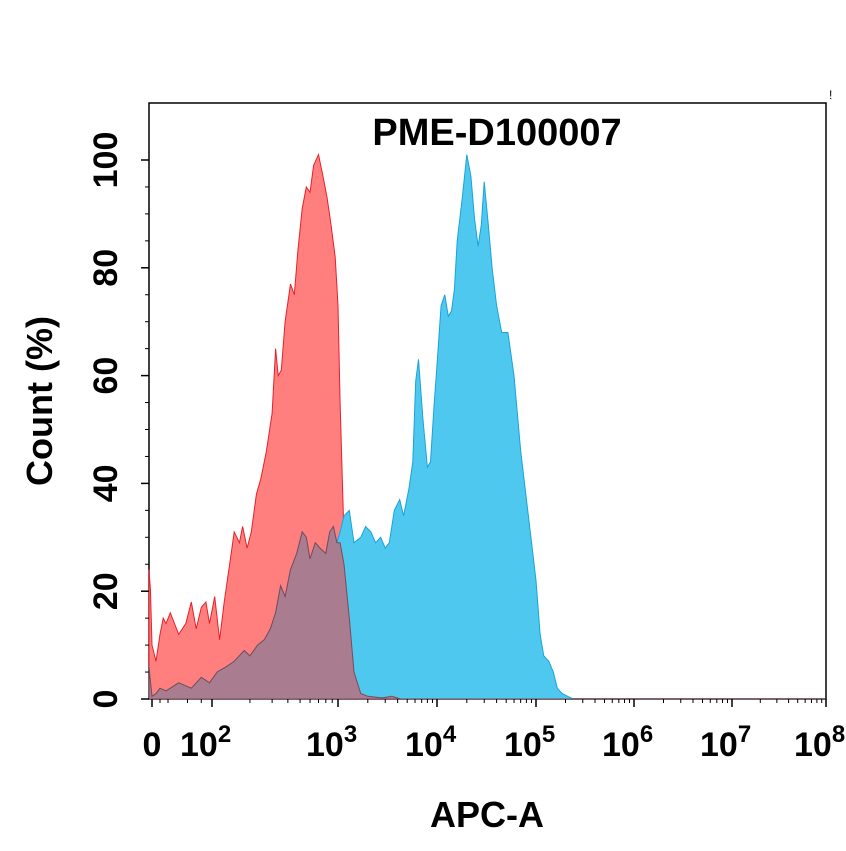 Image resolution: width=846 pixels, height=851 pixels. I want to click on y-tick-label-0: 0, so click(106, 699).